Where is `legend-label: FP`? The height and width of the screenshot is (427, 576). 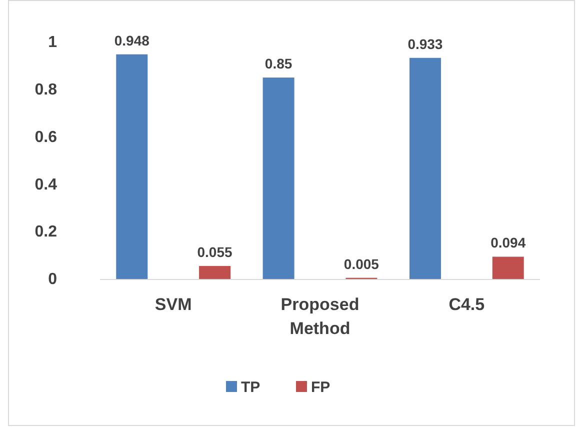 legend-label: FP is located at coordinates (320, 387).